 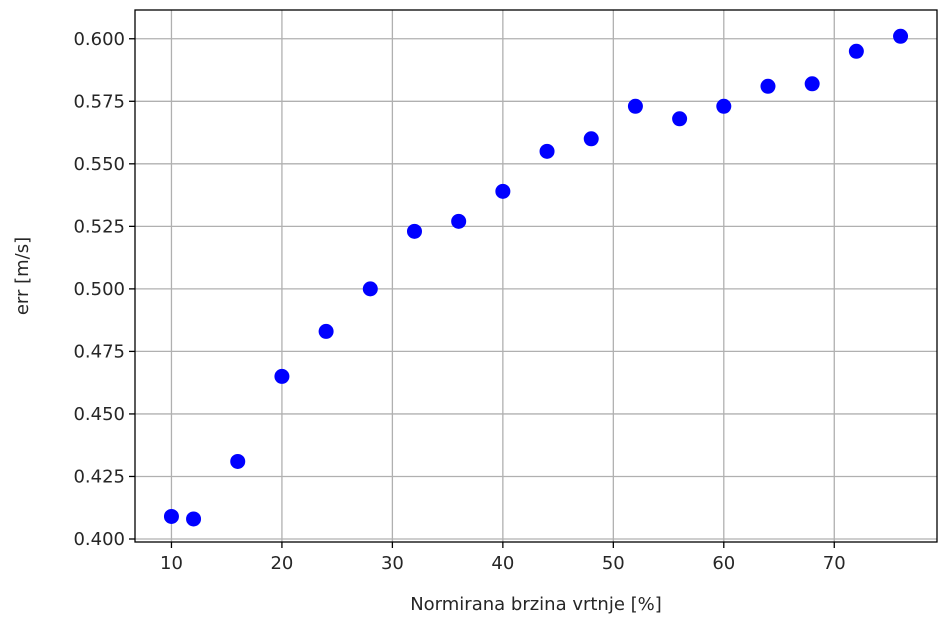 I want to click on y-axis-label: err [m/s], so click(x=22, y=276).